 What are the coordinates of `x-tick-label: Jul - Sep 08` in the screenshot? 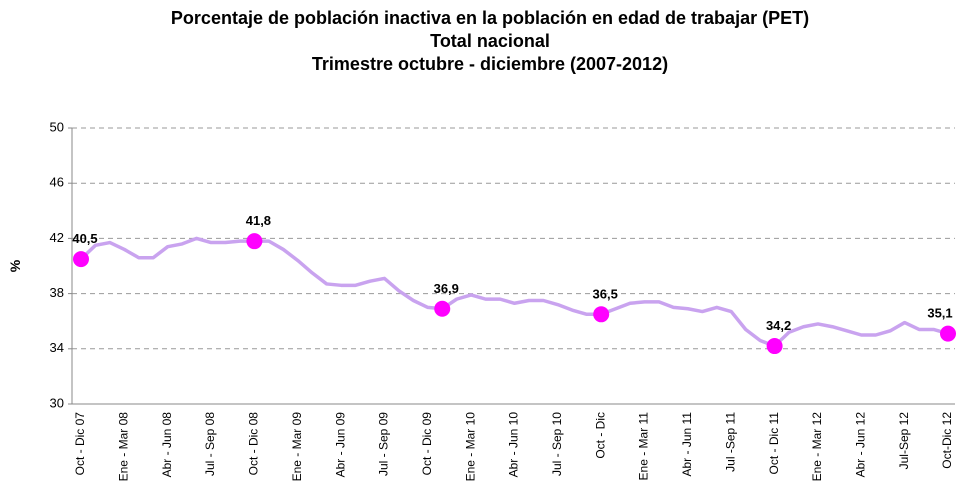 It's located at (210, 444).